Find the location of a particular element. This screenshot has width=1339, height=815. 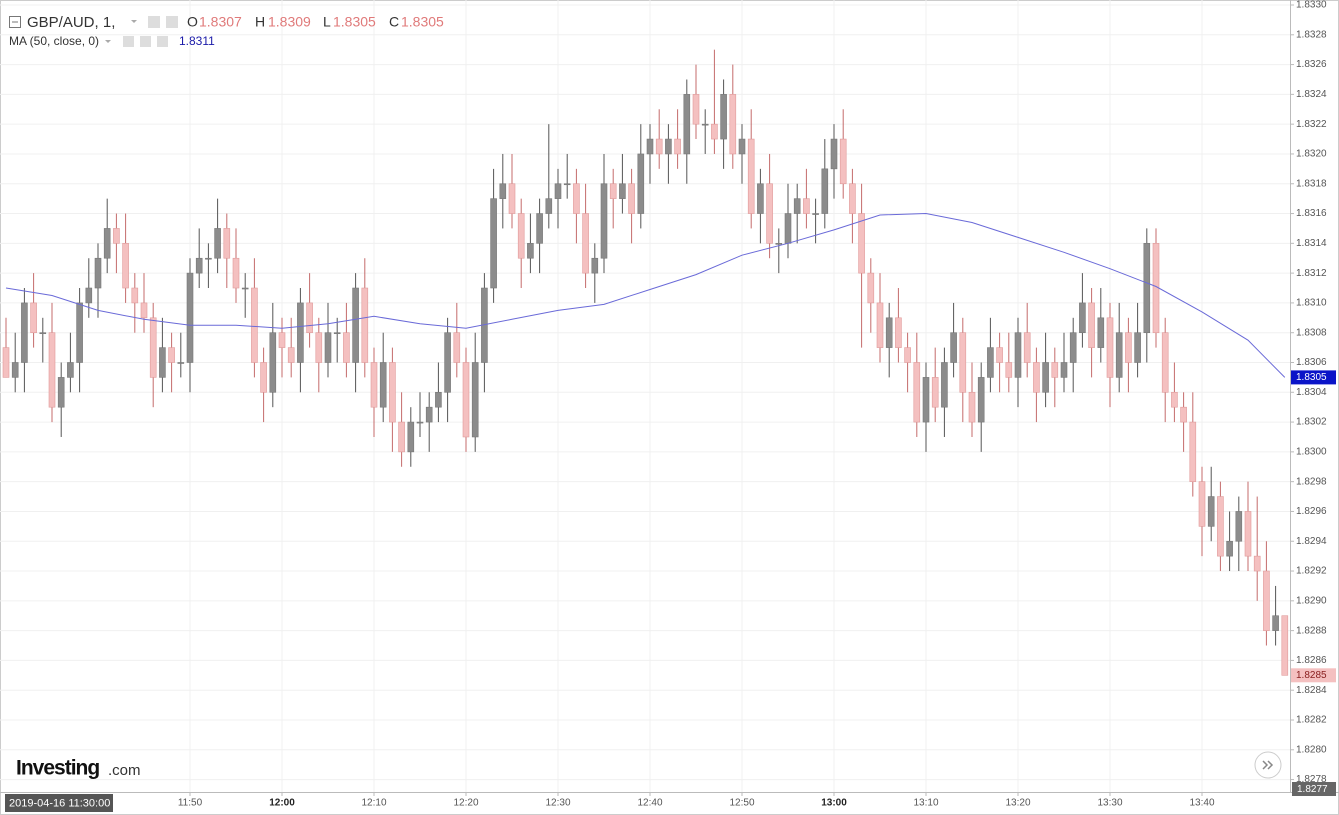

ma-name: MA (50, close, 0) is located at coordinates (54, 41).